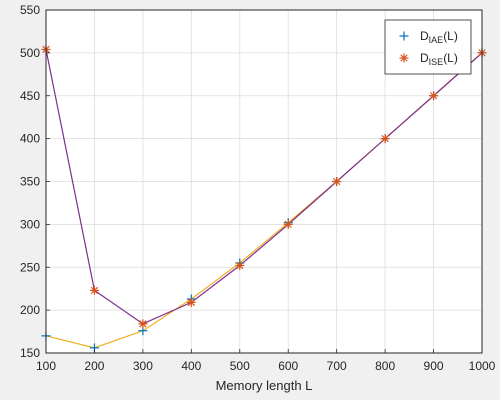  Describe the element at coordinates (264, 385) in the screenshot. I see `x-axis-label: Memory length L` at that location.